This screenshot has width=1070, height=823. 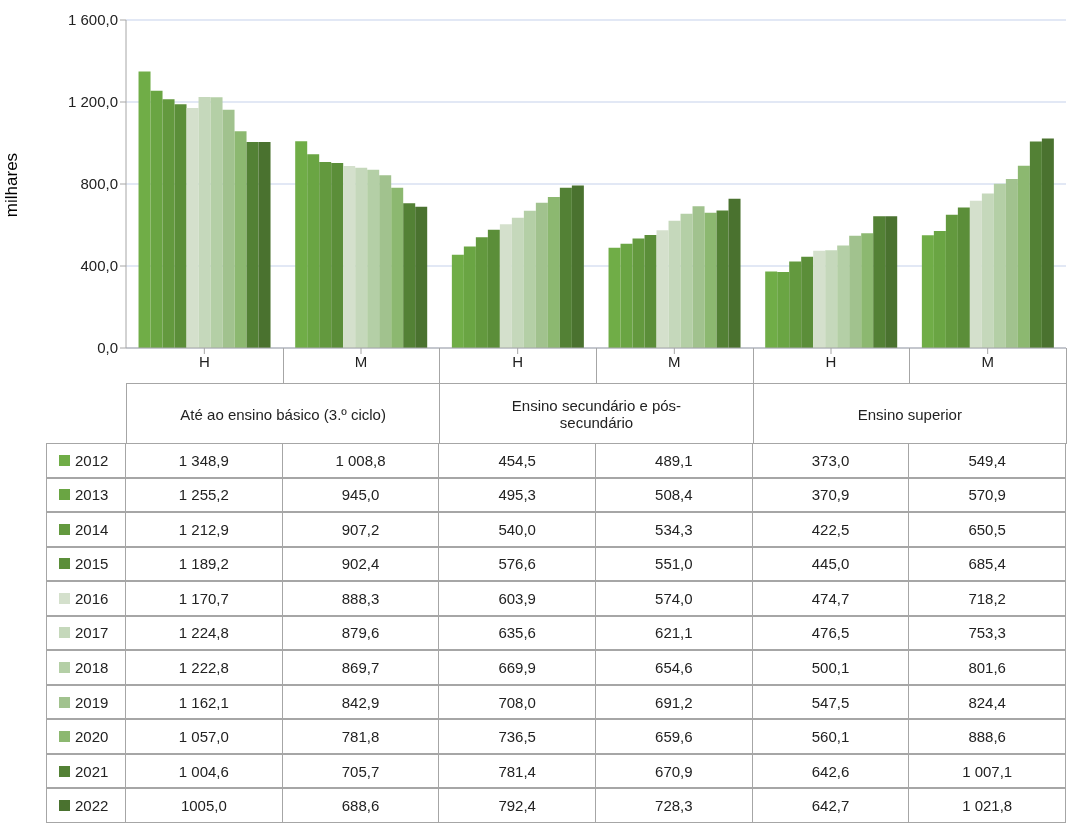 What do you see at coordinates (92, 564) in the screenshot?
I see `legend-label: 2015` at bounding box center [92, 564].